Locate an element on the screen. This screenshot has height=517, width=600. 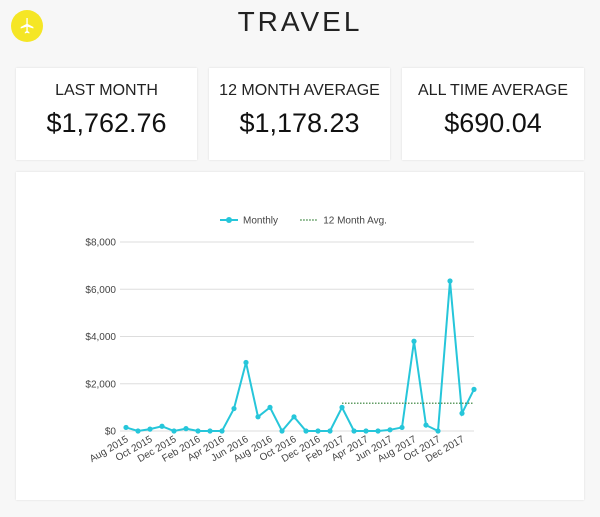
plane-icon is located at coordinates (27, 26).